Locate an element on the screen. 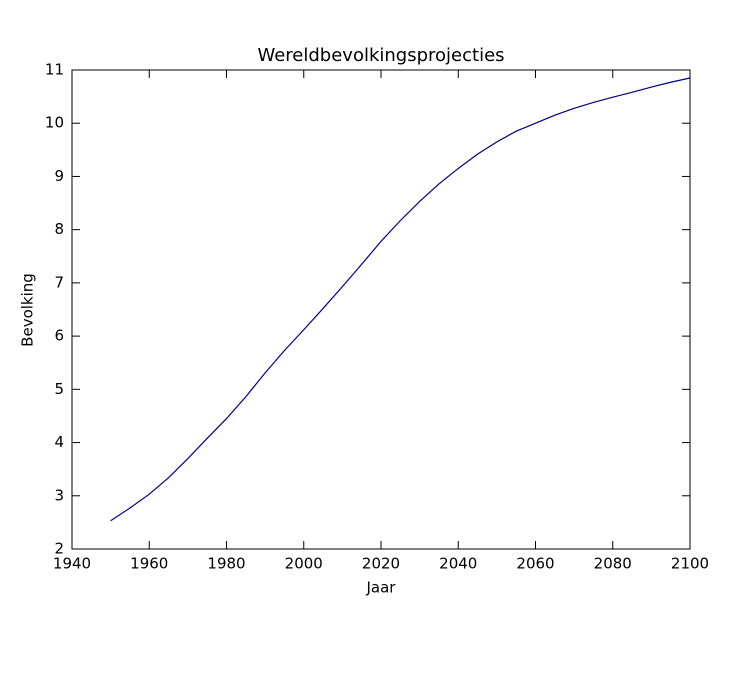 This screenshot has height=680, width=750. y-tick-label: 8 is located at coordinates (59, 229).